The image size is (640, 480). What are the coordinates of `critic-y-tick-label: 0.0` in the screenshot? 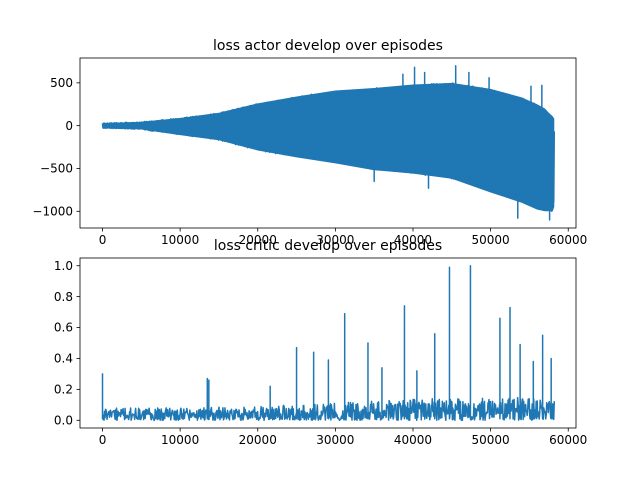 It's located at (63, 420).